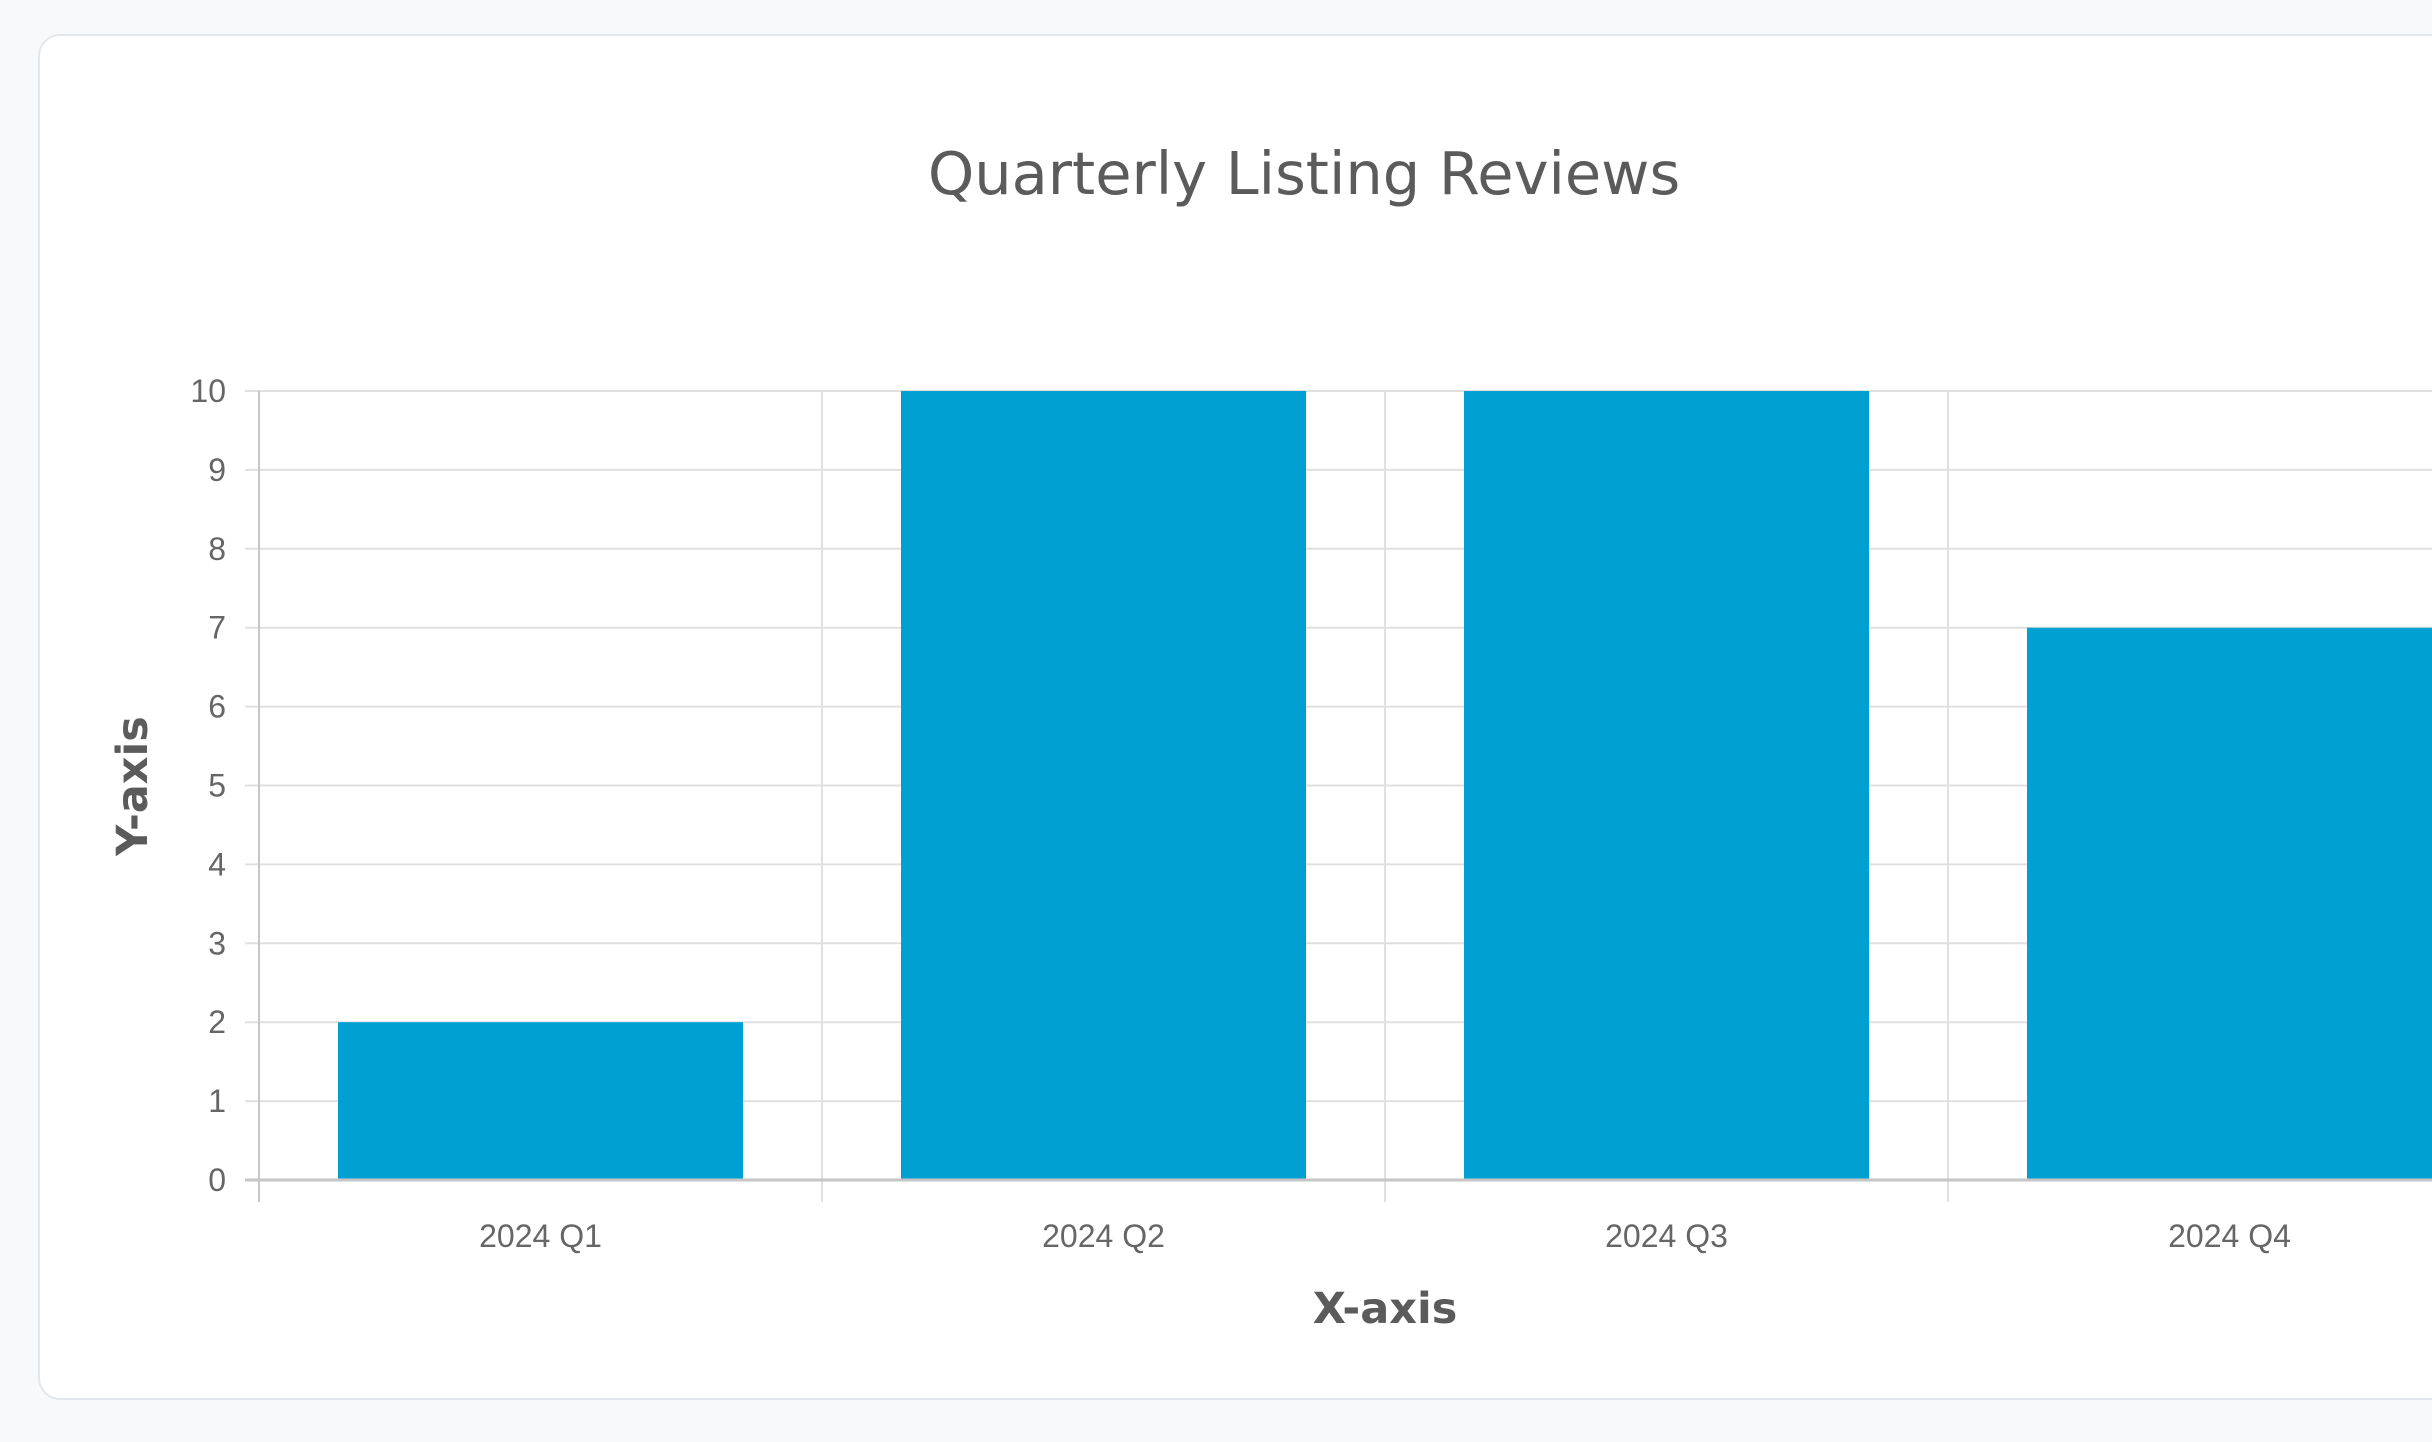 This screenshot has height=1442, width=2432. I want to click on y-tick-label: 1, so click(217, 1101).